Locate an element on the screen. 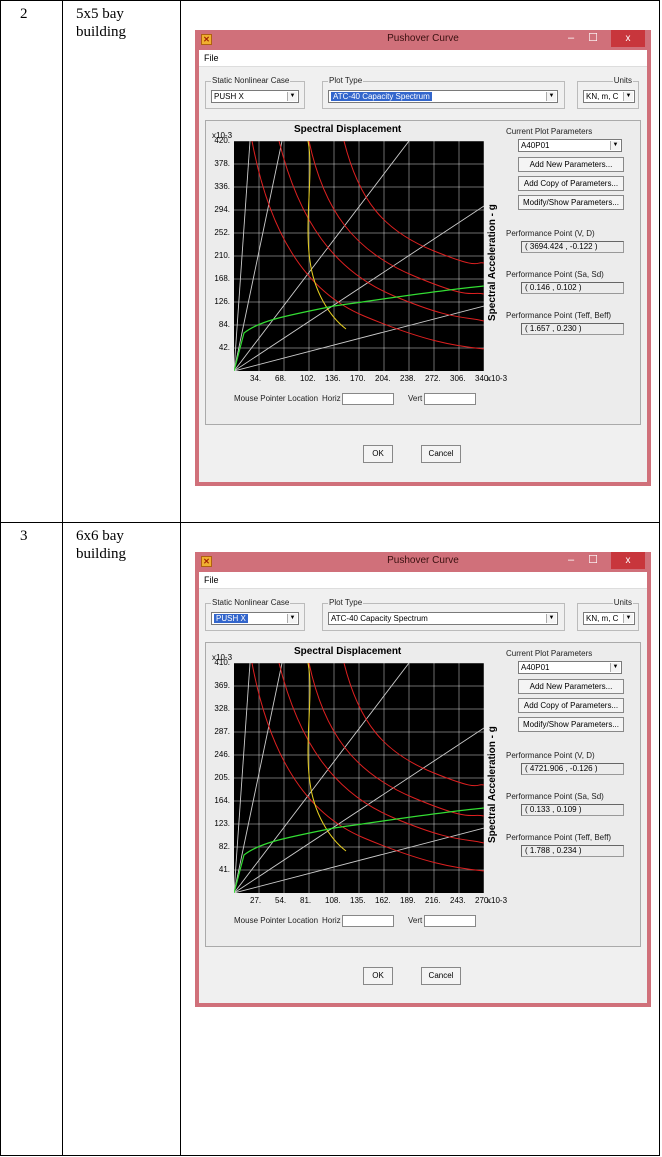  x-tick-label: 216. is located at coordinates (433, 900).